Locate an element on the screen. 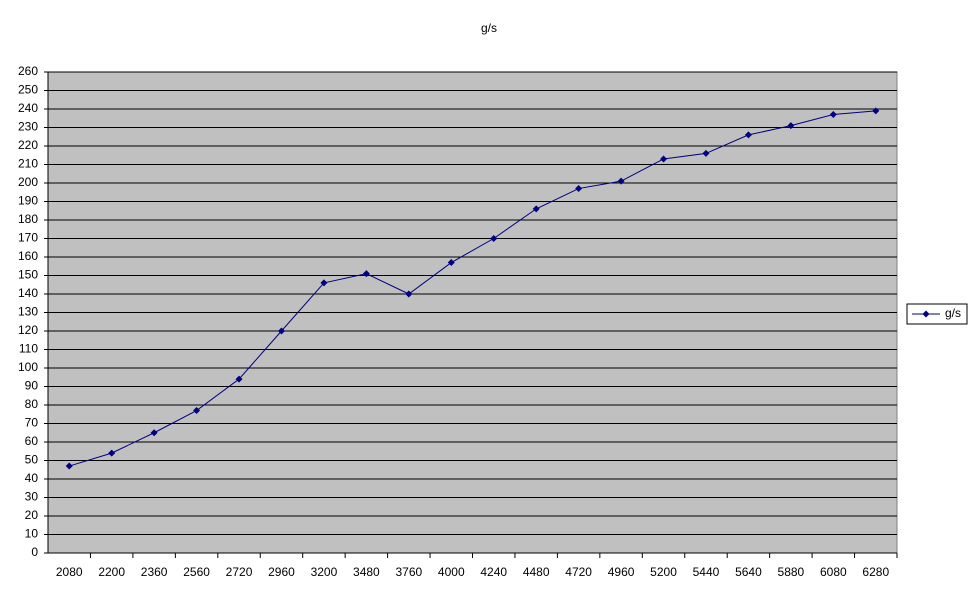 The width and height of the screenshot is (977, 600). y-tick-label: 0 is located at coordinates (34, 552).